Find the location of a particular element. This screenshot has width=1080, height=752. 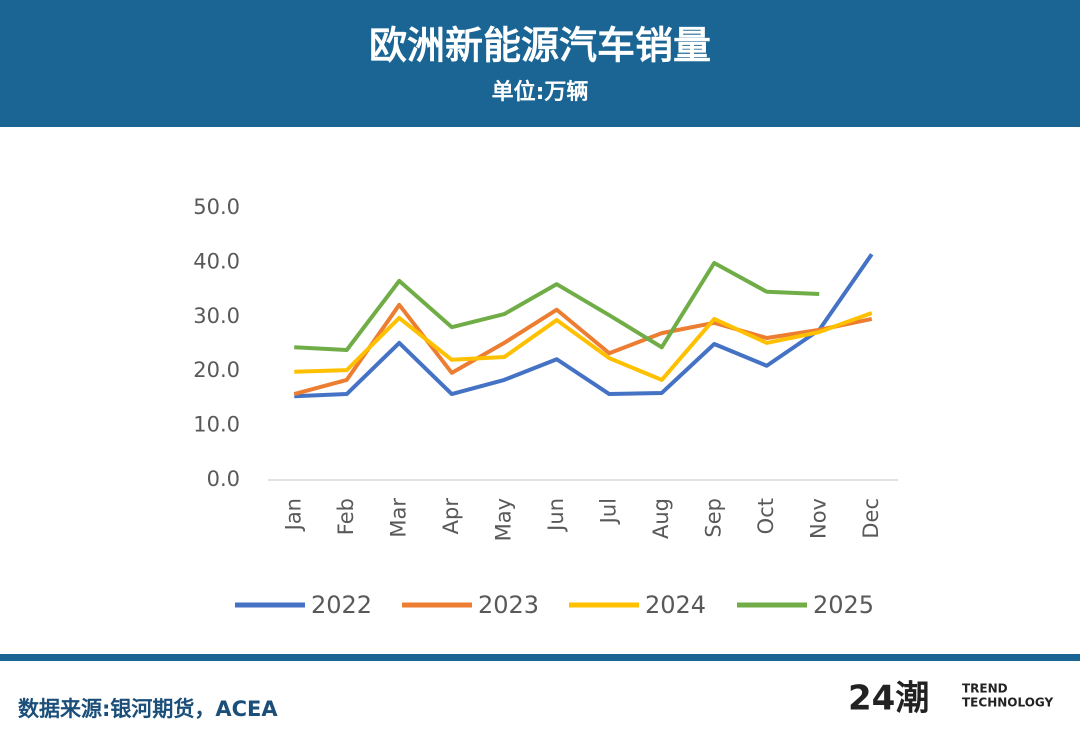

y-tick-label: 40.0 is located at coordinates (216, 261).